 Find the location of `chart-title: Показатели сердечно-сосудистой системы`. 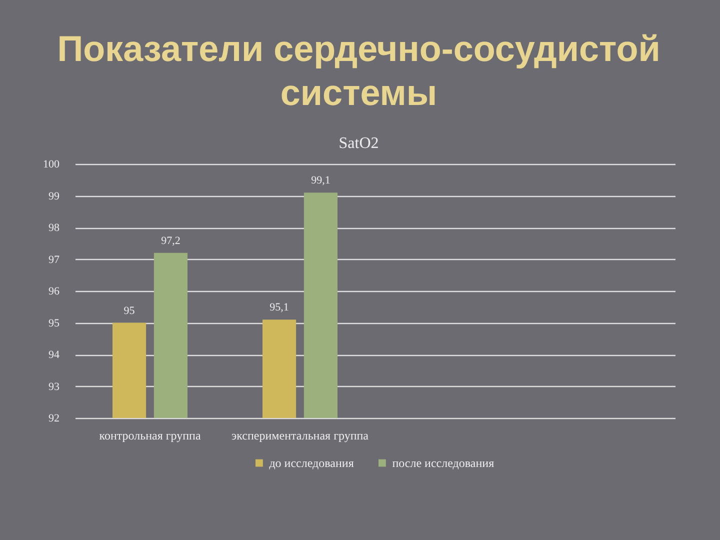

chart-title: Показатели сердечно-сосудистой системы is located at coordinates (358, 70).